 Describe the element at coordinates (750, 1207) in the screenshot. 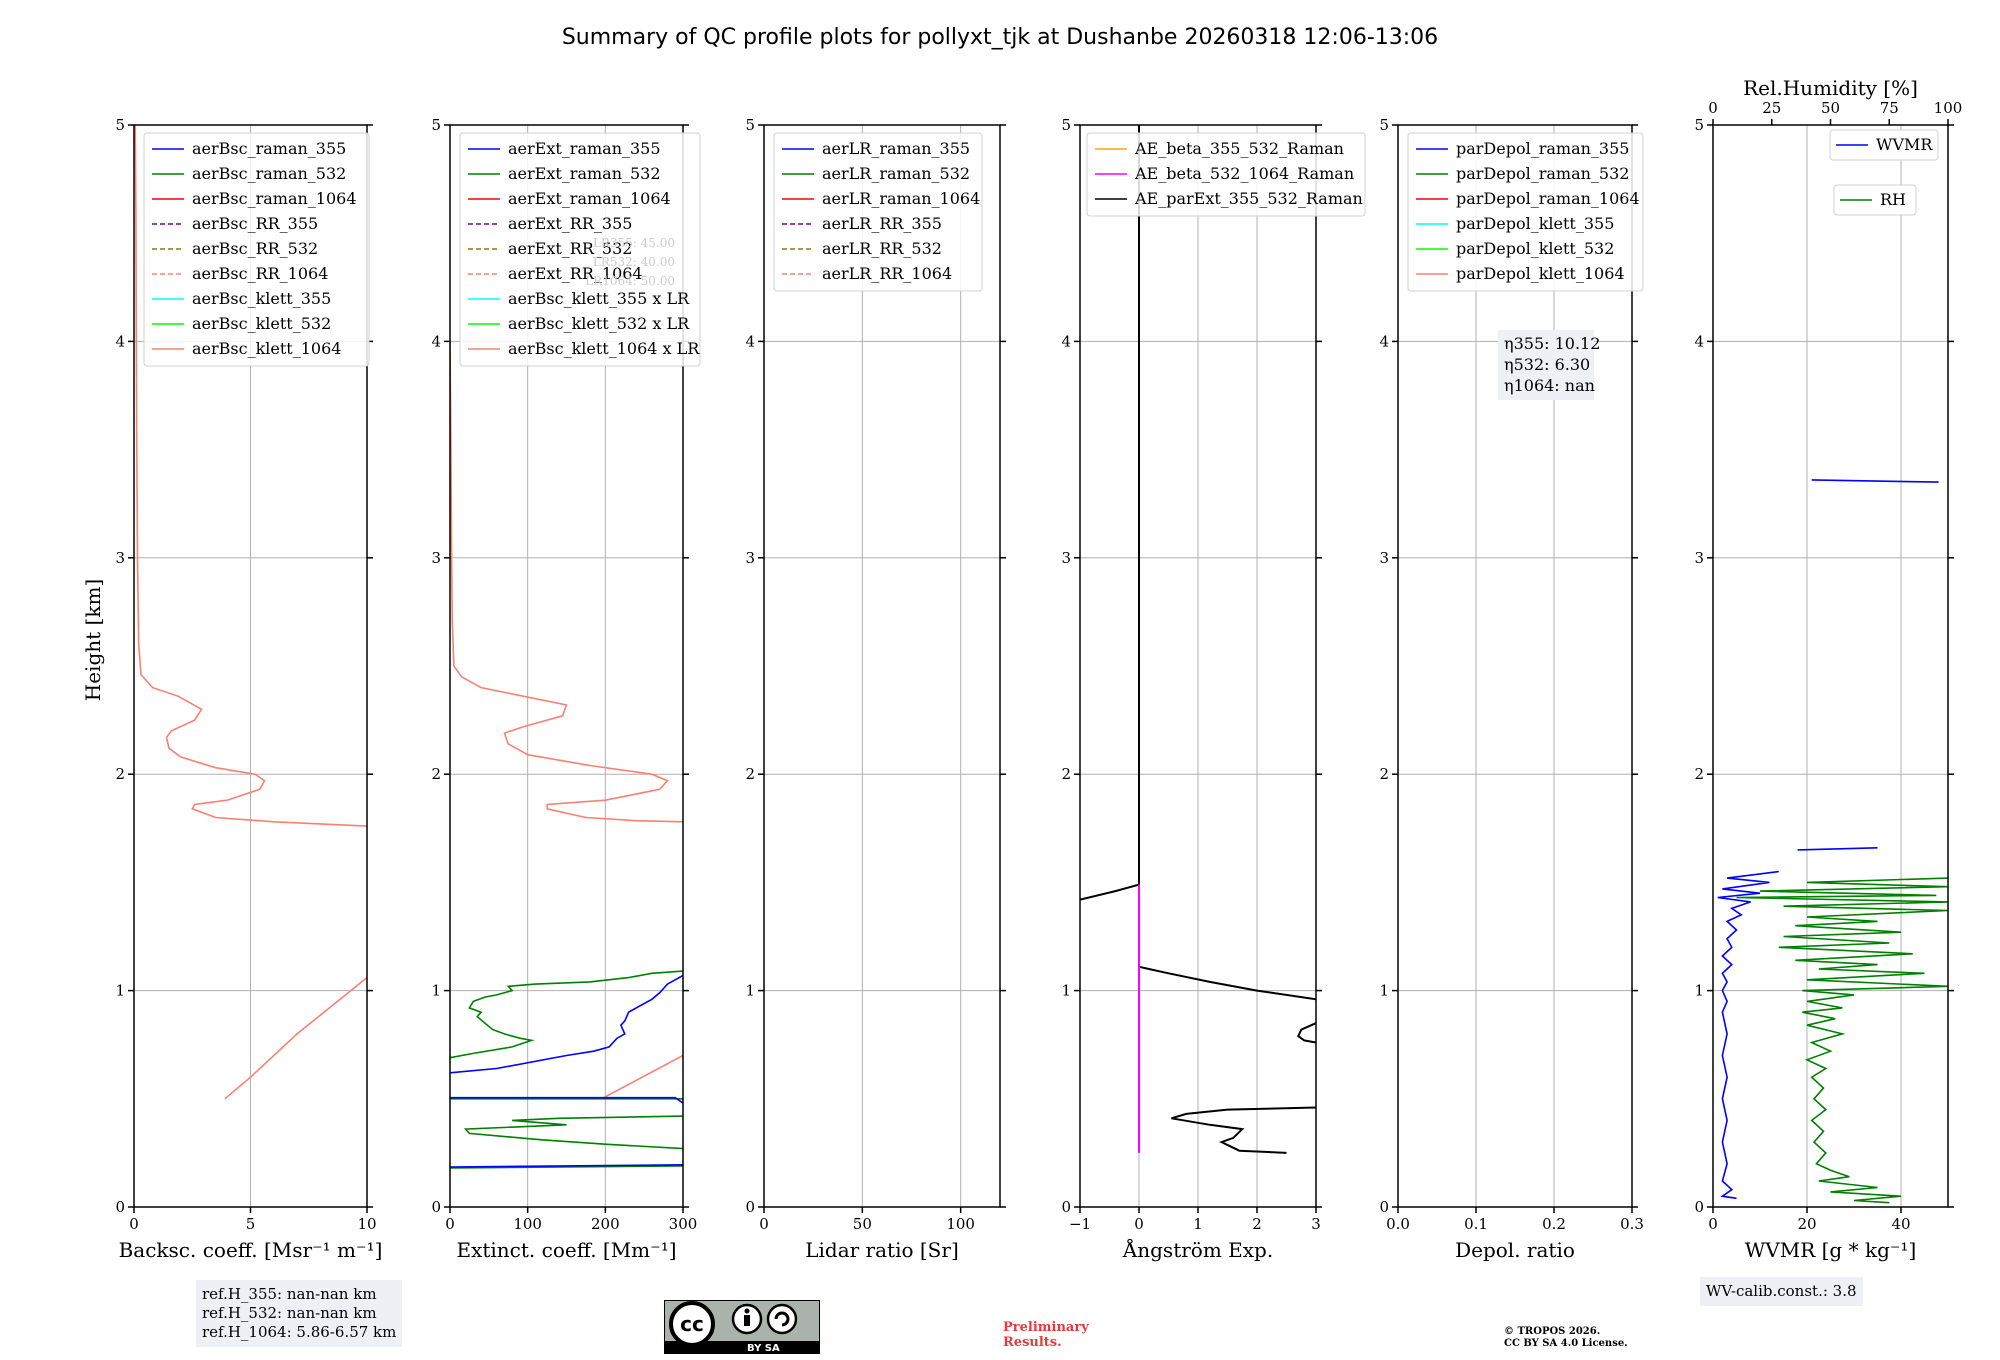

I see `y-tick-label: 0` at that location.